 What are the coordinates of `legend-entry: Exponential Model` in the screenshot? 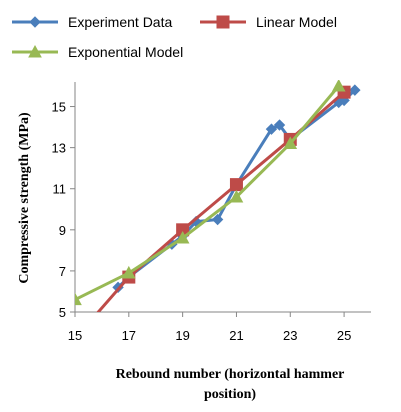 It's located at (97, 52).